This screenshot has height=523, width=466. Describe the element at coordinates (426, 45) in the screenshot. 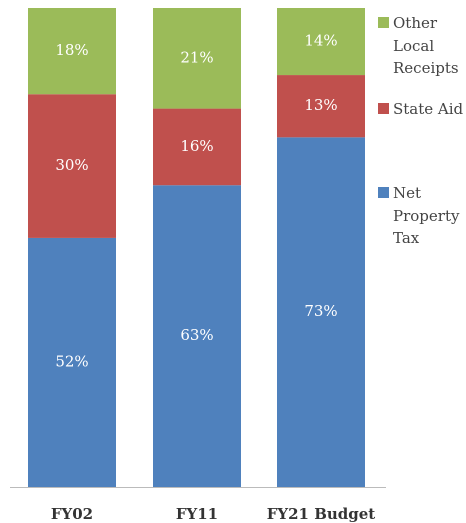

I see `legend-label: Other Local Receipts` at that location.